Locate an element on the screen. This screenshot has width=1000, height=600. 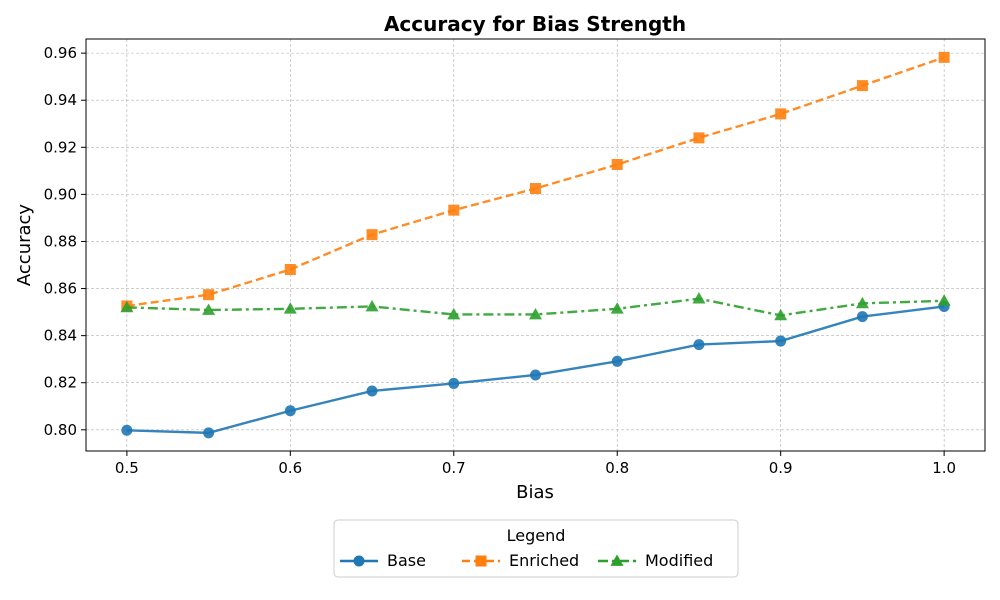
legend-label-base: Base is located at coordinates (406, 560).